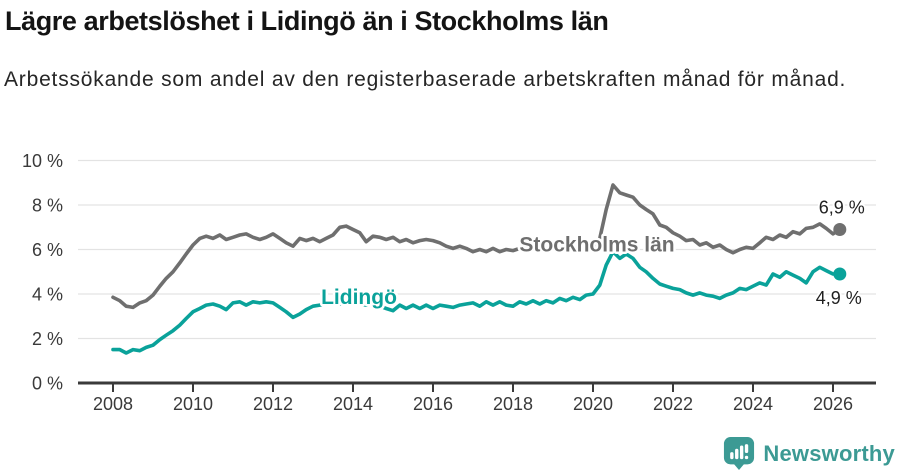 Image resolution: width=900 pixels, height=474 pixels. I want to click on x-axis-tick-label: 2026, so click(833, 404).